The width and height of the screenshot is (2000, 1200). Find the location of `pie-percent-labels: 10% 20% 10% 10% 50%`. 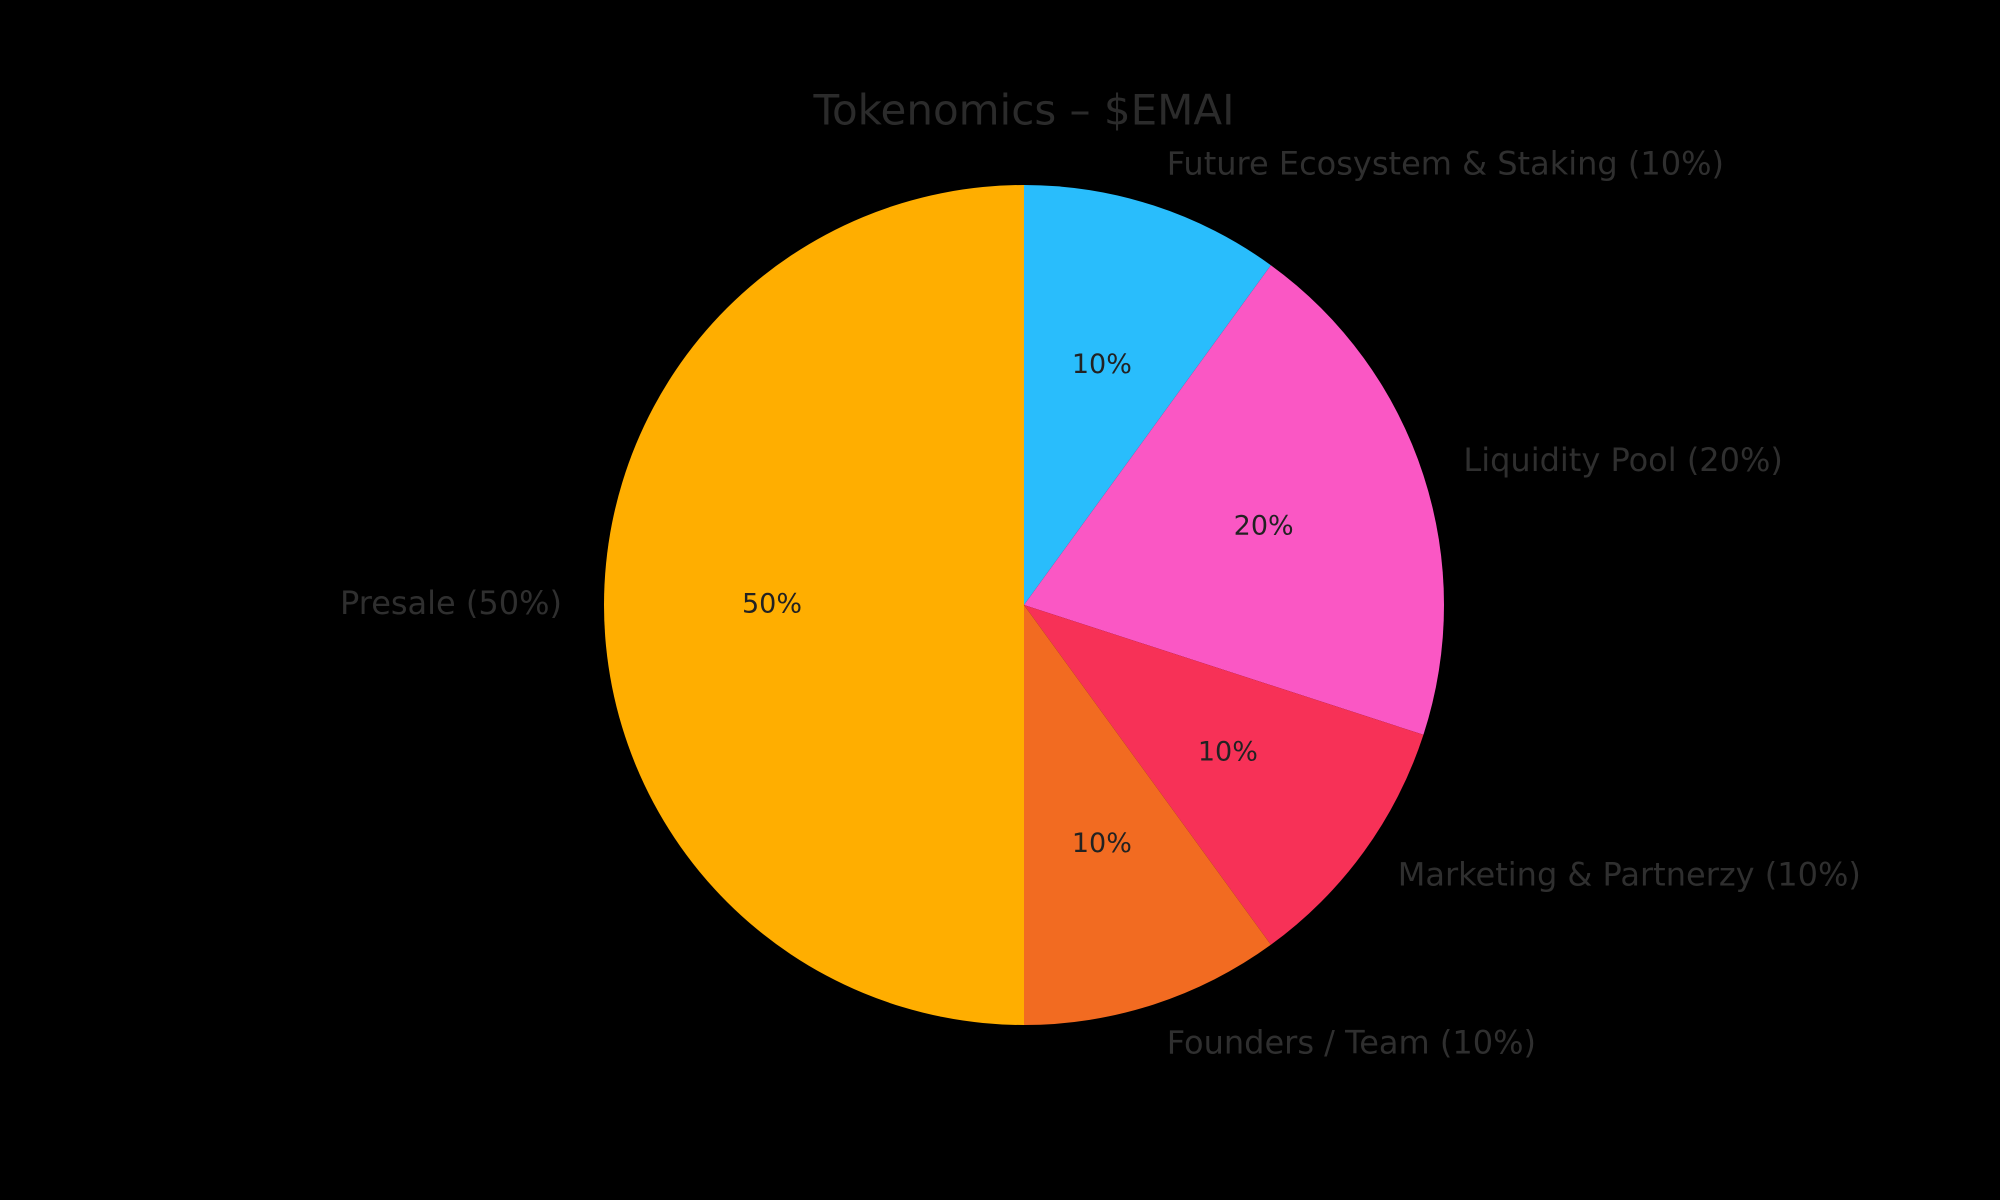

pie-percent-labels: 10% 20% 10% 10% 50% is located at coordinates (1018, 604).